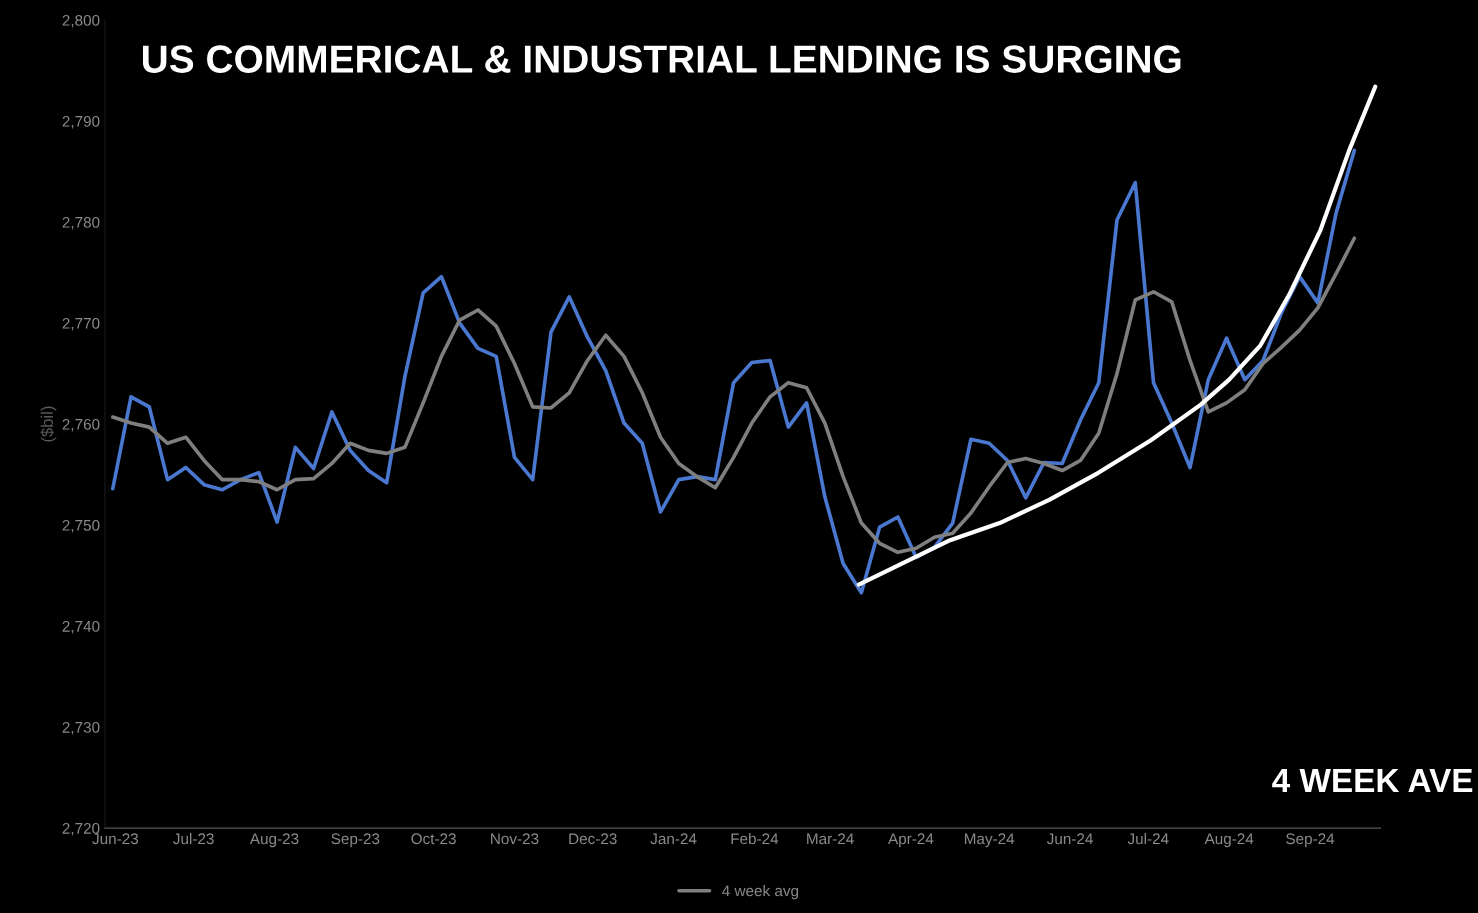 Image resolution: width=1478 pixels, height=913 pixels. What do you see at coordinates (755, 838) in the screenshot?
I see `x-tick-label: Feb-24` at bounding box center [755, 838].